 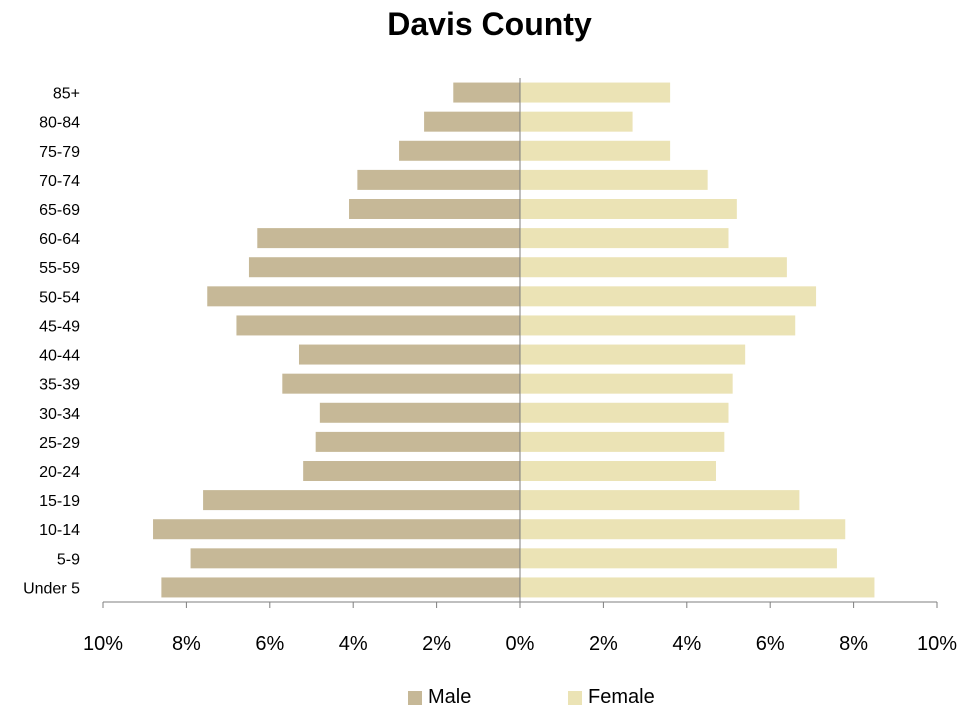 I want to click on x-tick-label: 0%, so click(x=520, y=644).